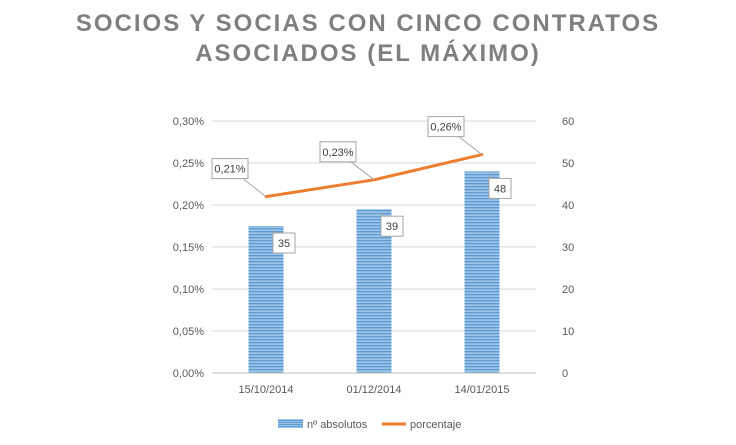 The image size is (736, 445). I want to click on bar-data-label-callout: 35, so click(283, 241).